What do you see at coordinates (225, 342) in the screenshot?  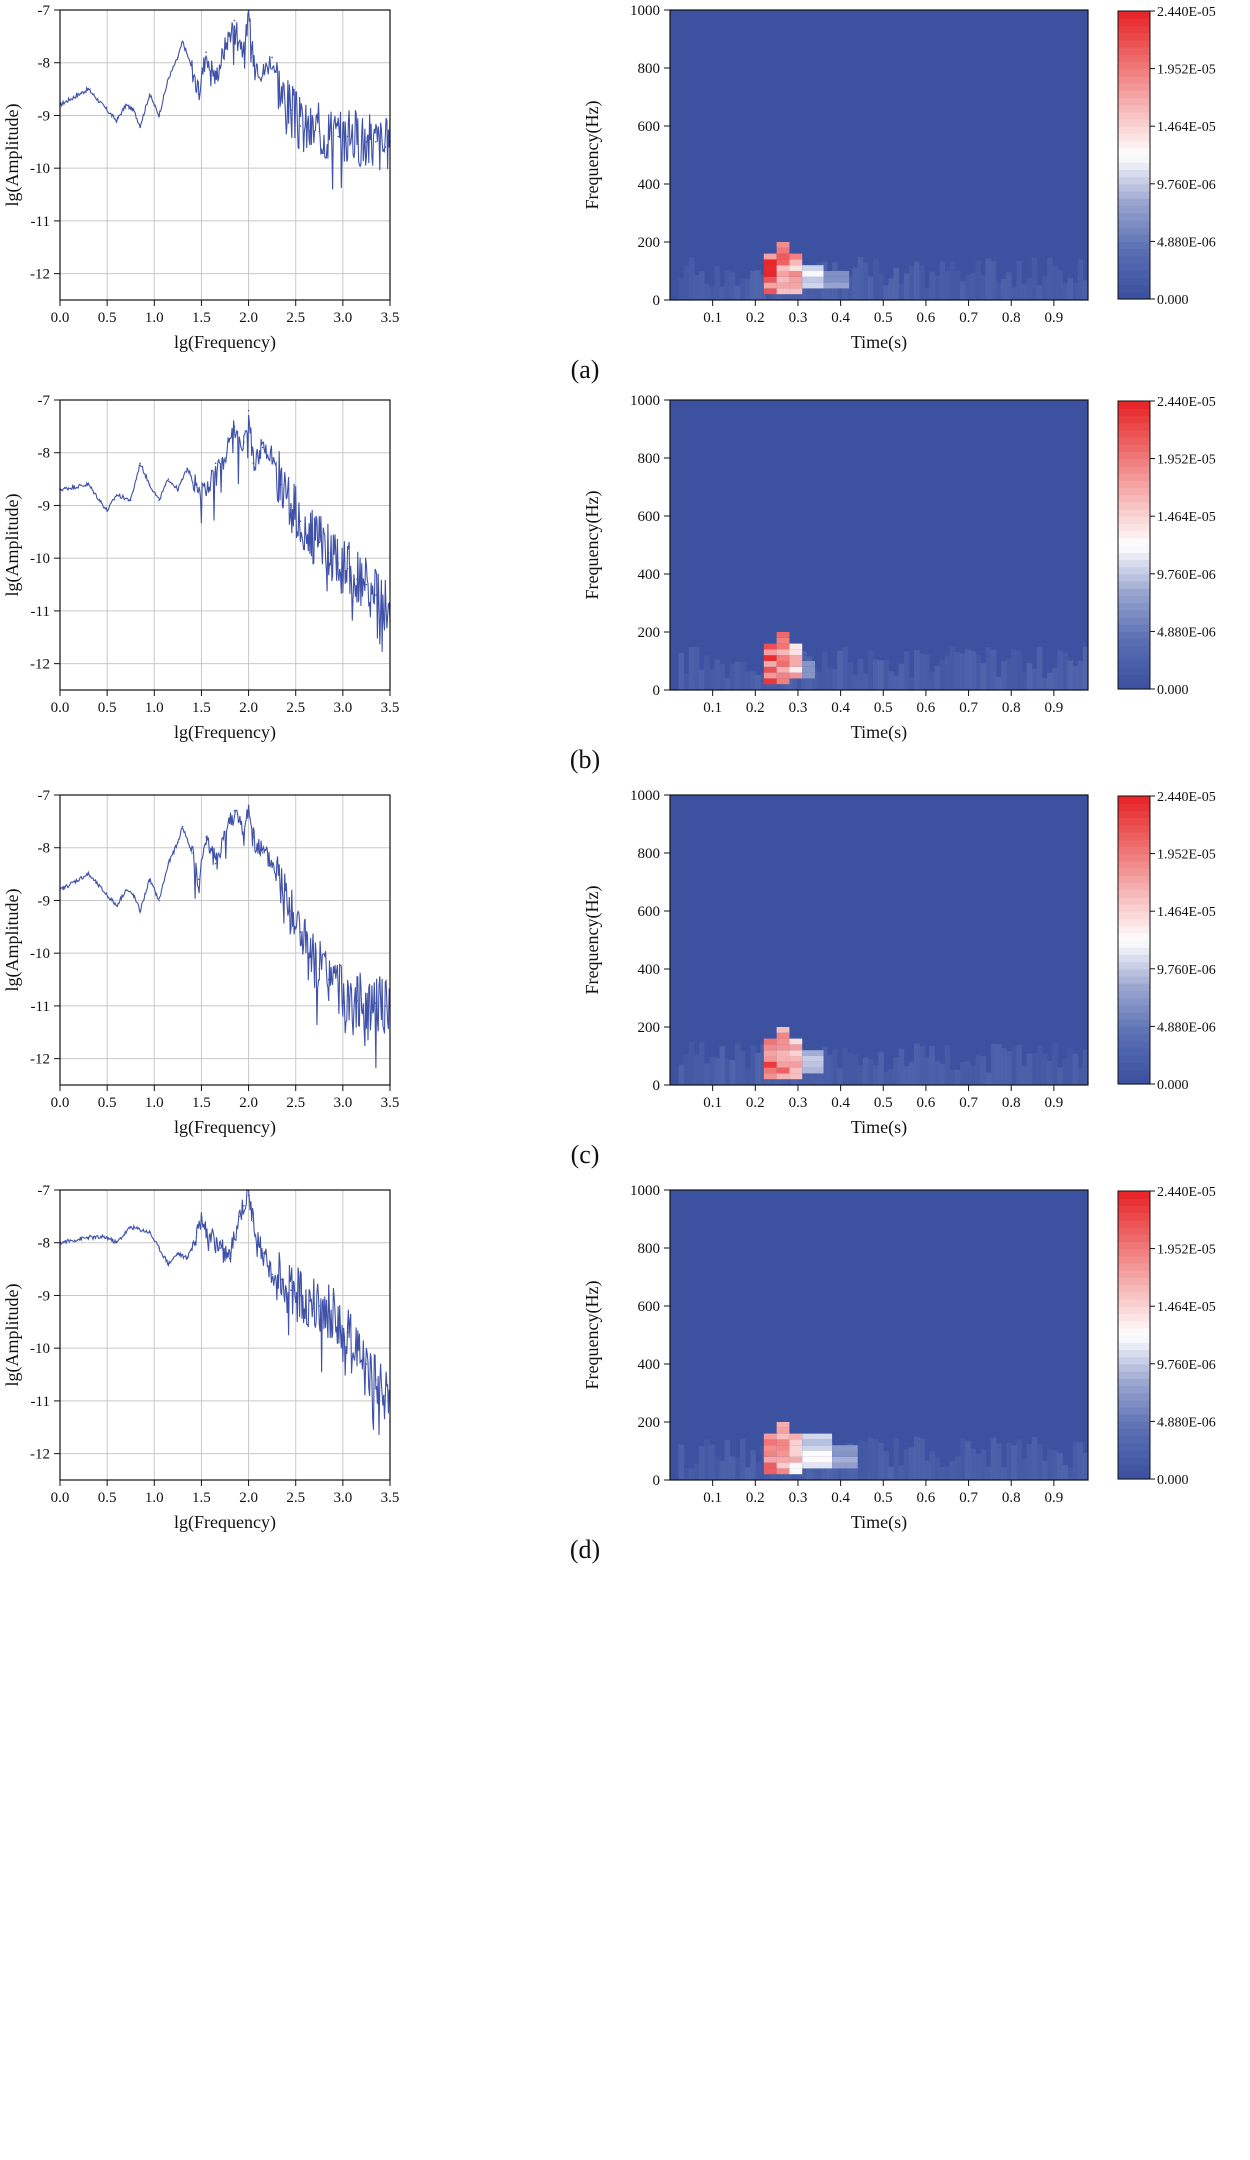 I see `x-axis-label: lg(Frequency)` at bounding box center [225, 342].